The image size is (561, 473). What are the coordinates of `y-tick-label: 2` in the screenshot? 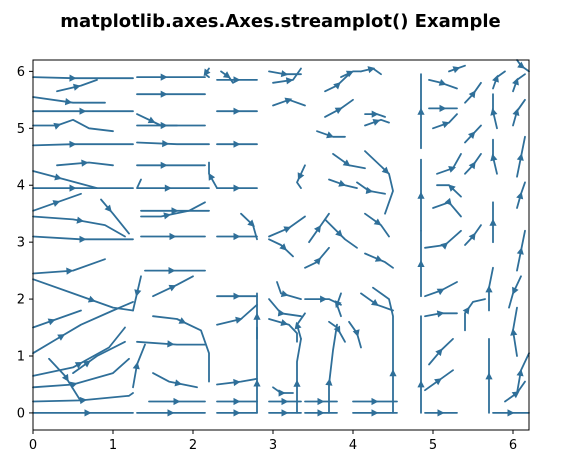 It's located at (21, 300).